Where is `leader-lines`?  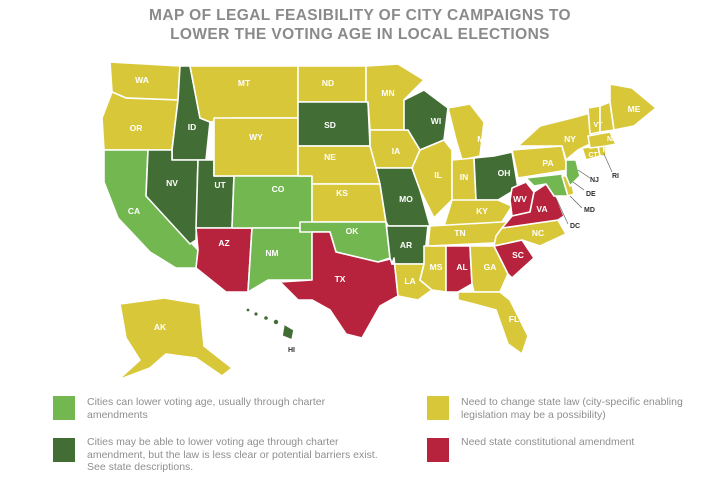
leader-lines is located at coordinates (584, 189).